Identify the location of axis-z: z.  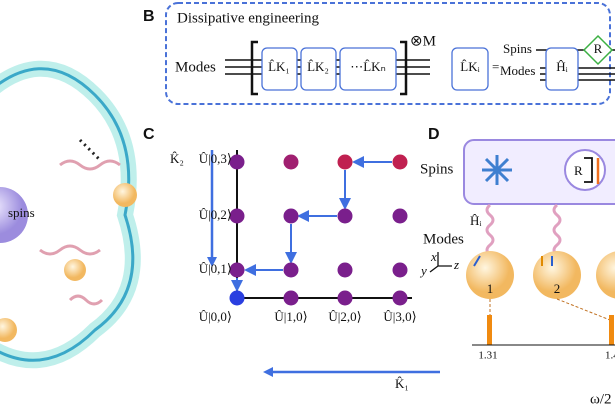
(456, 264).